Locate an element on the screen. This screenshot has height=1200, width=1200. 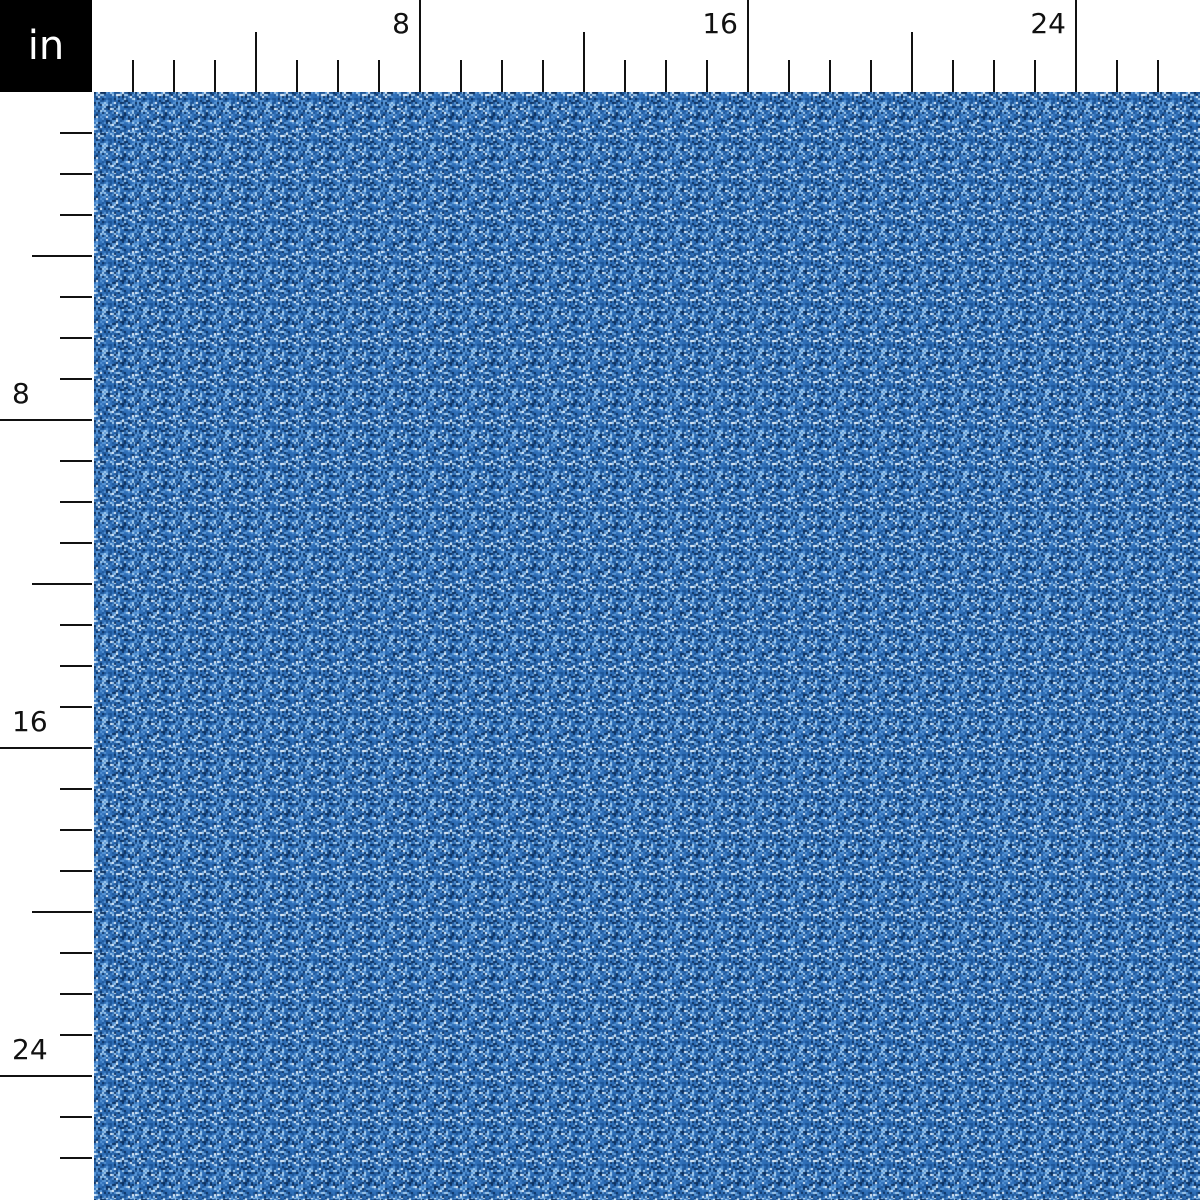
unit-label: in is located at coordinates (46, 46).